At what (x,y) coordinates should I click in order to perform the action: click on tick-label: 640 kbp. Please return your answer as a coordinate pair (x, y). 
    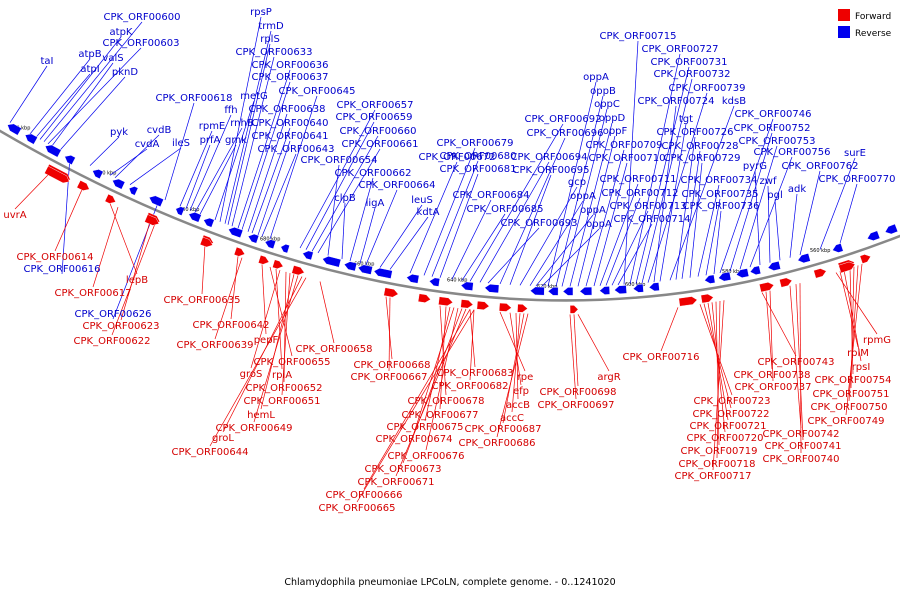
    Looking at the image, I should click on (457, 281).